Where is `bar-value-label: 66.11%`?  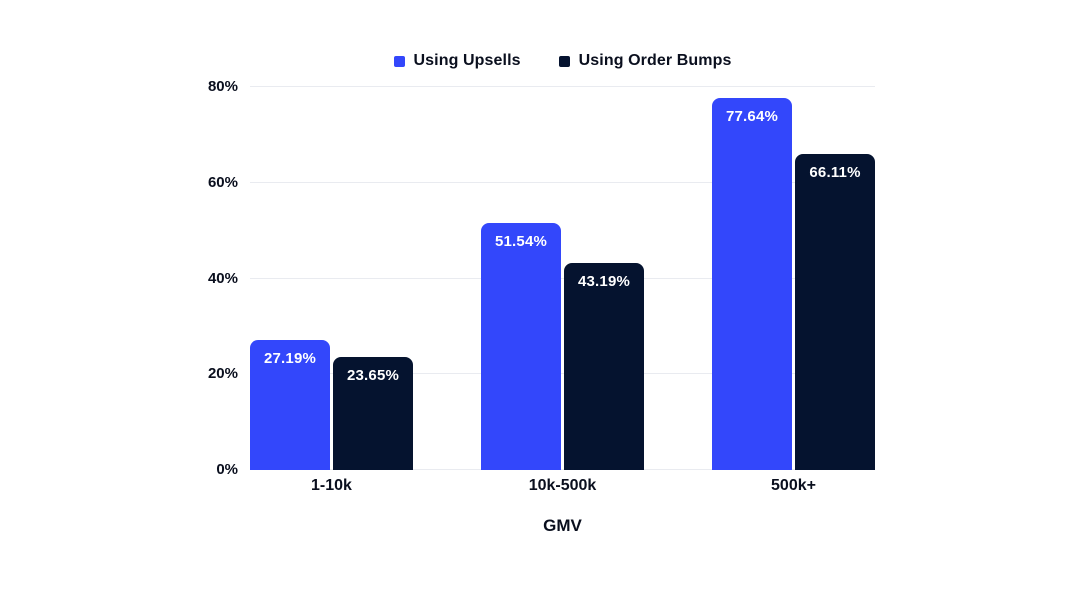
bar-value-label: 66.11% is located at coordinates (835, 172).